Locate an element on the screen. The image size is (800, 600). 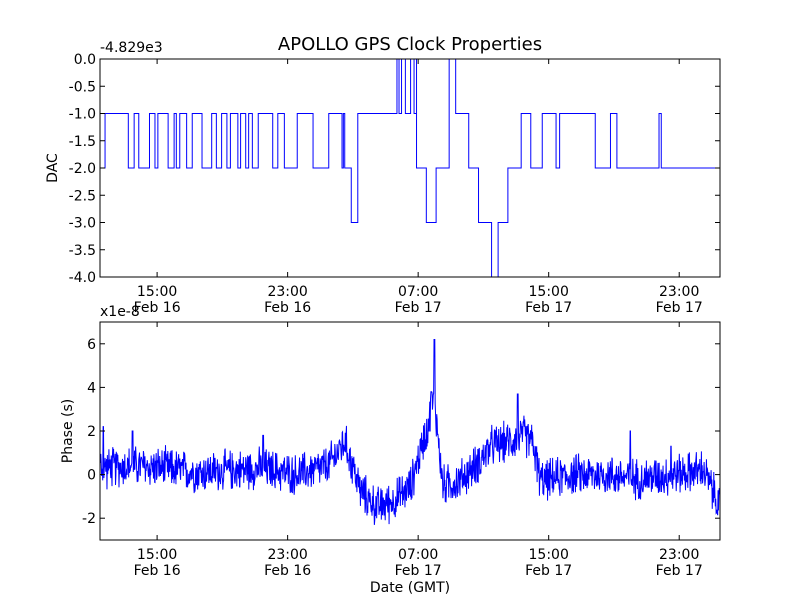
dac-ytick-label: -0.5 is located at coordinates (82, 87).